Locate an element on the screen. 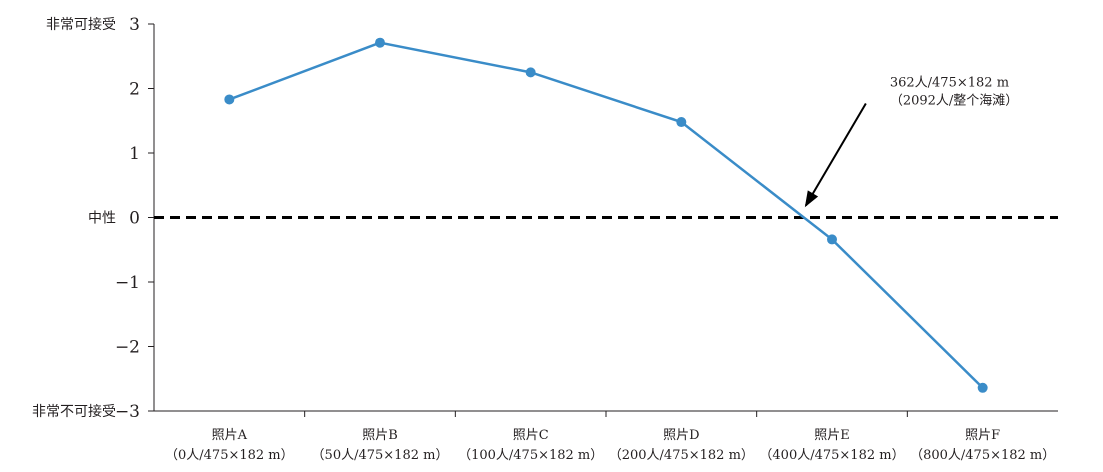  y-tick-label: −1 is located at coordinates (127, 283).